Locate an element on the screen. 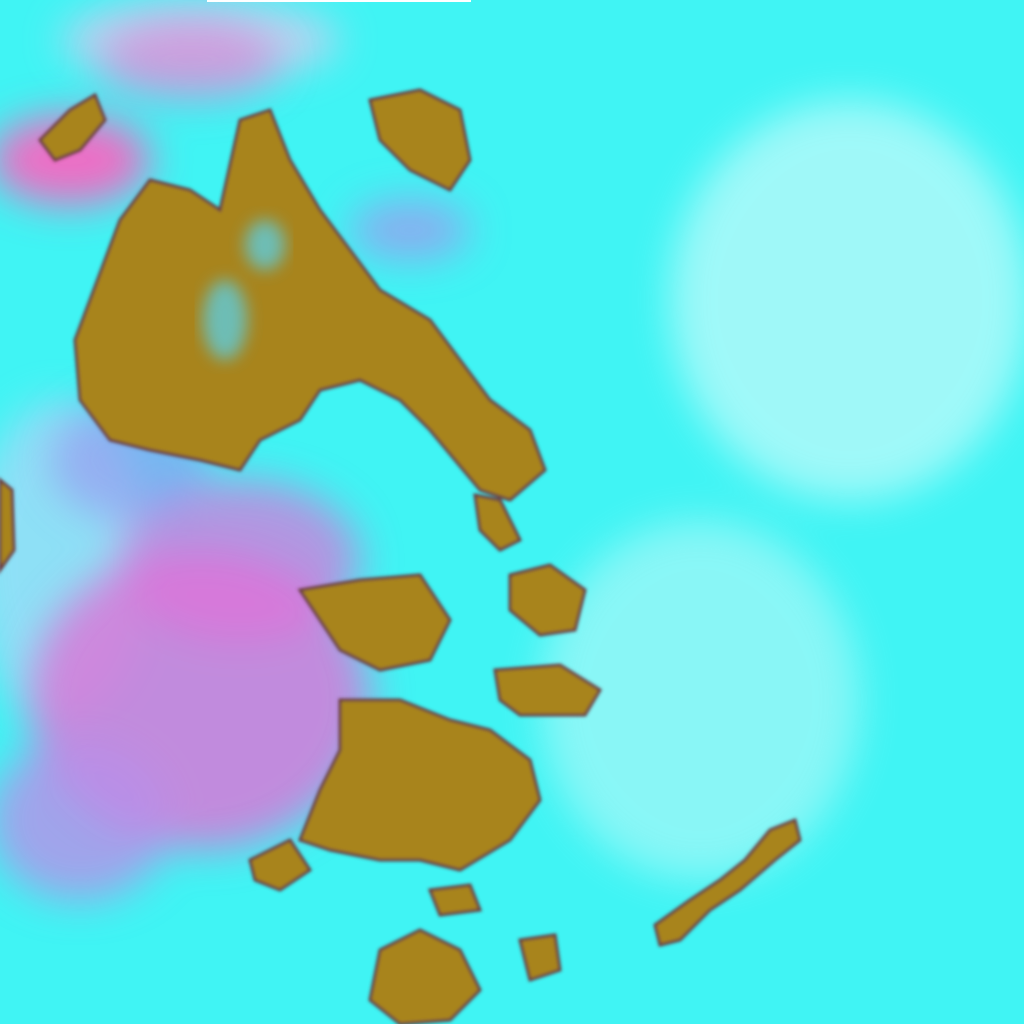 The image size is (1024, 1024). island-central is located at coordinates (374, 622).